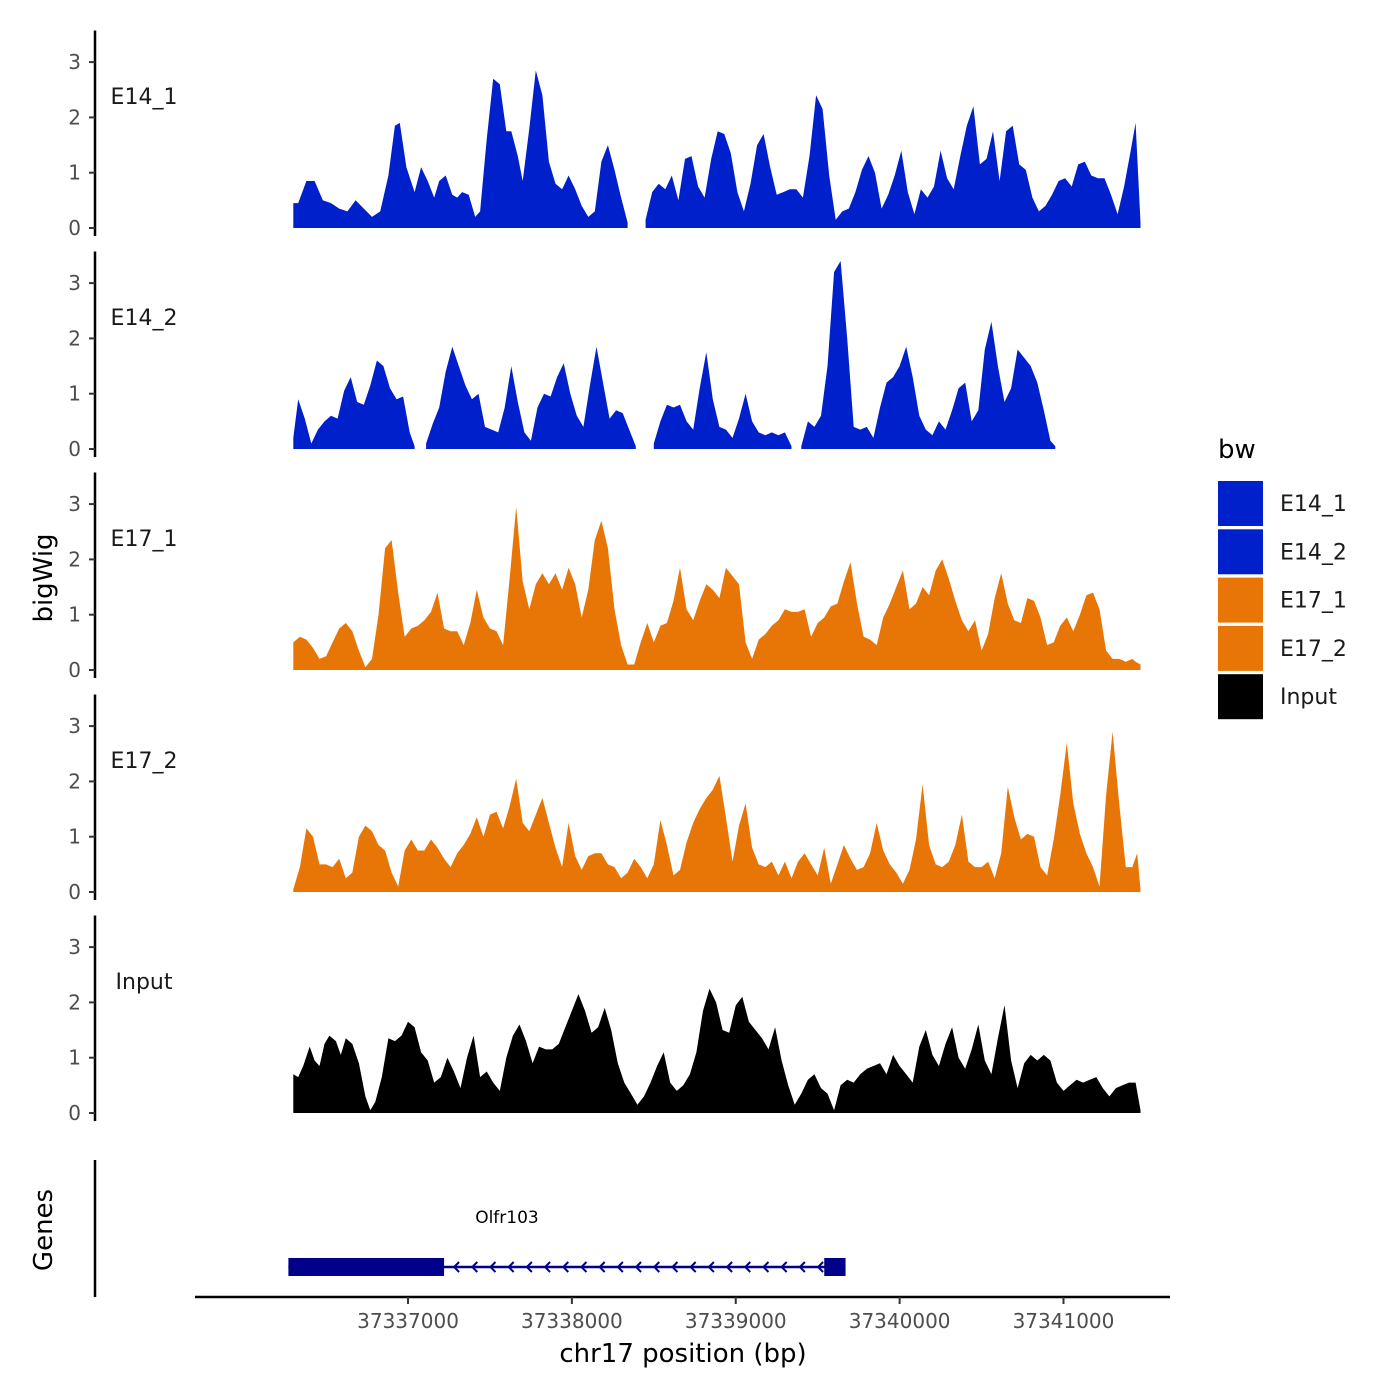 The height and width of the screenshot is (1400, 1400). I want to click on legend-label: Input, so click(1308, 697).